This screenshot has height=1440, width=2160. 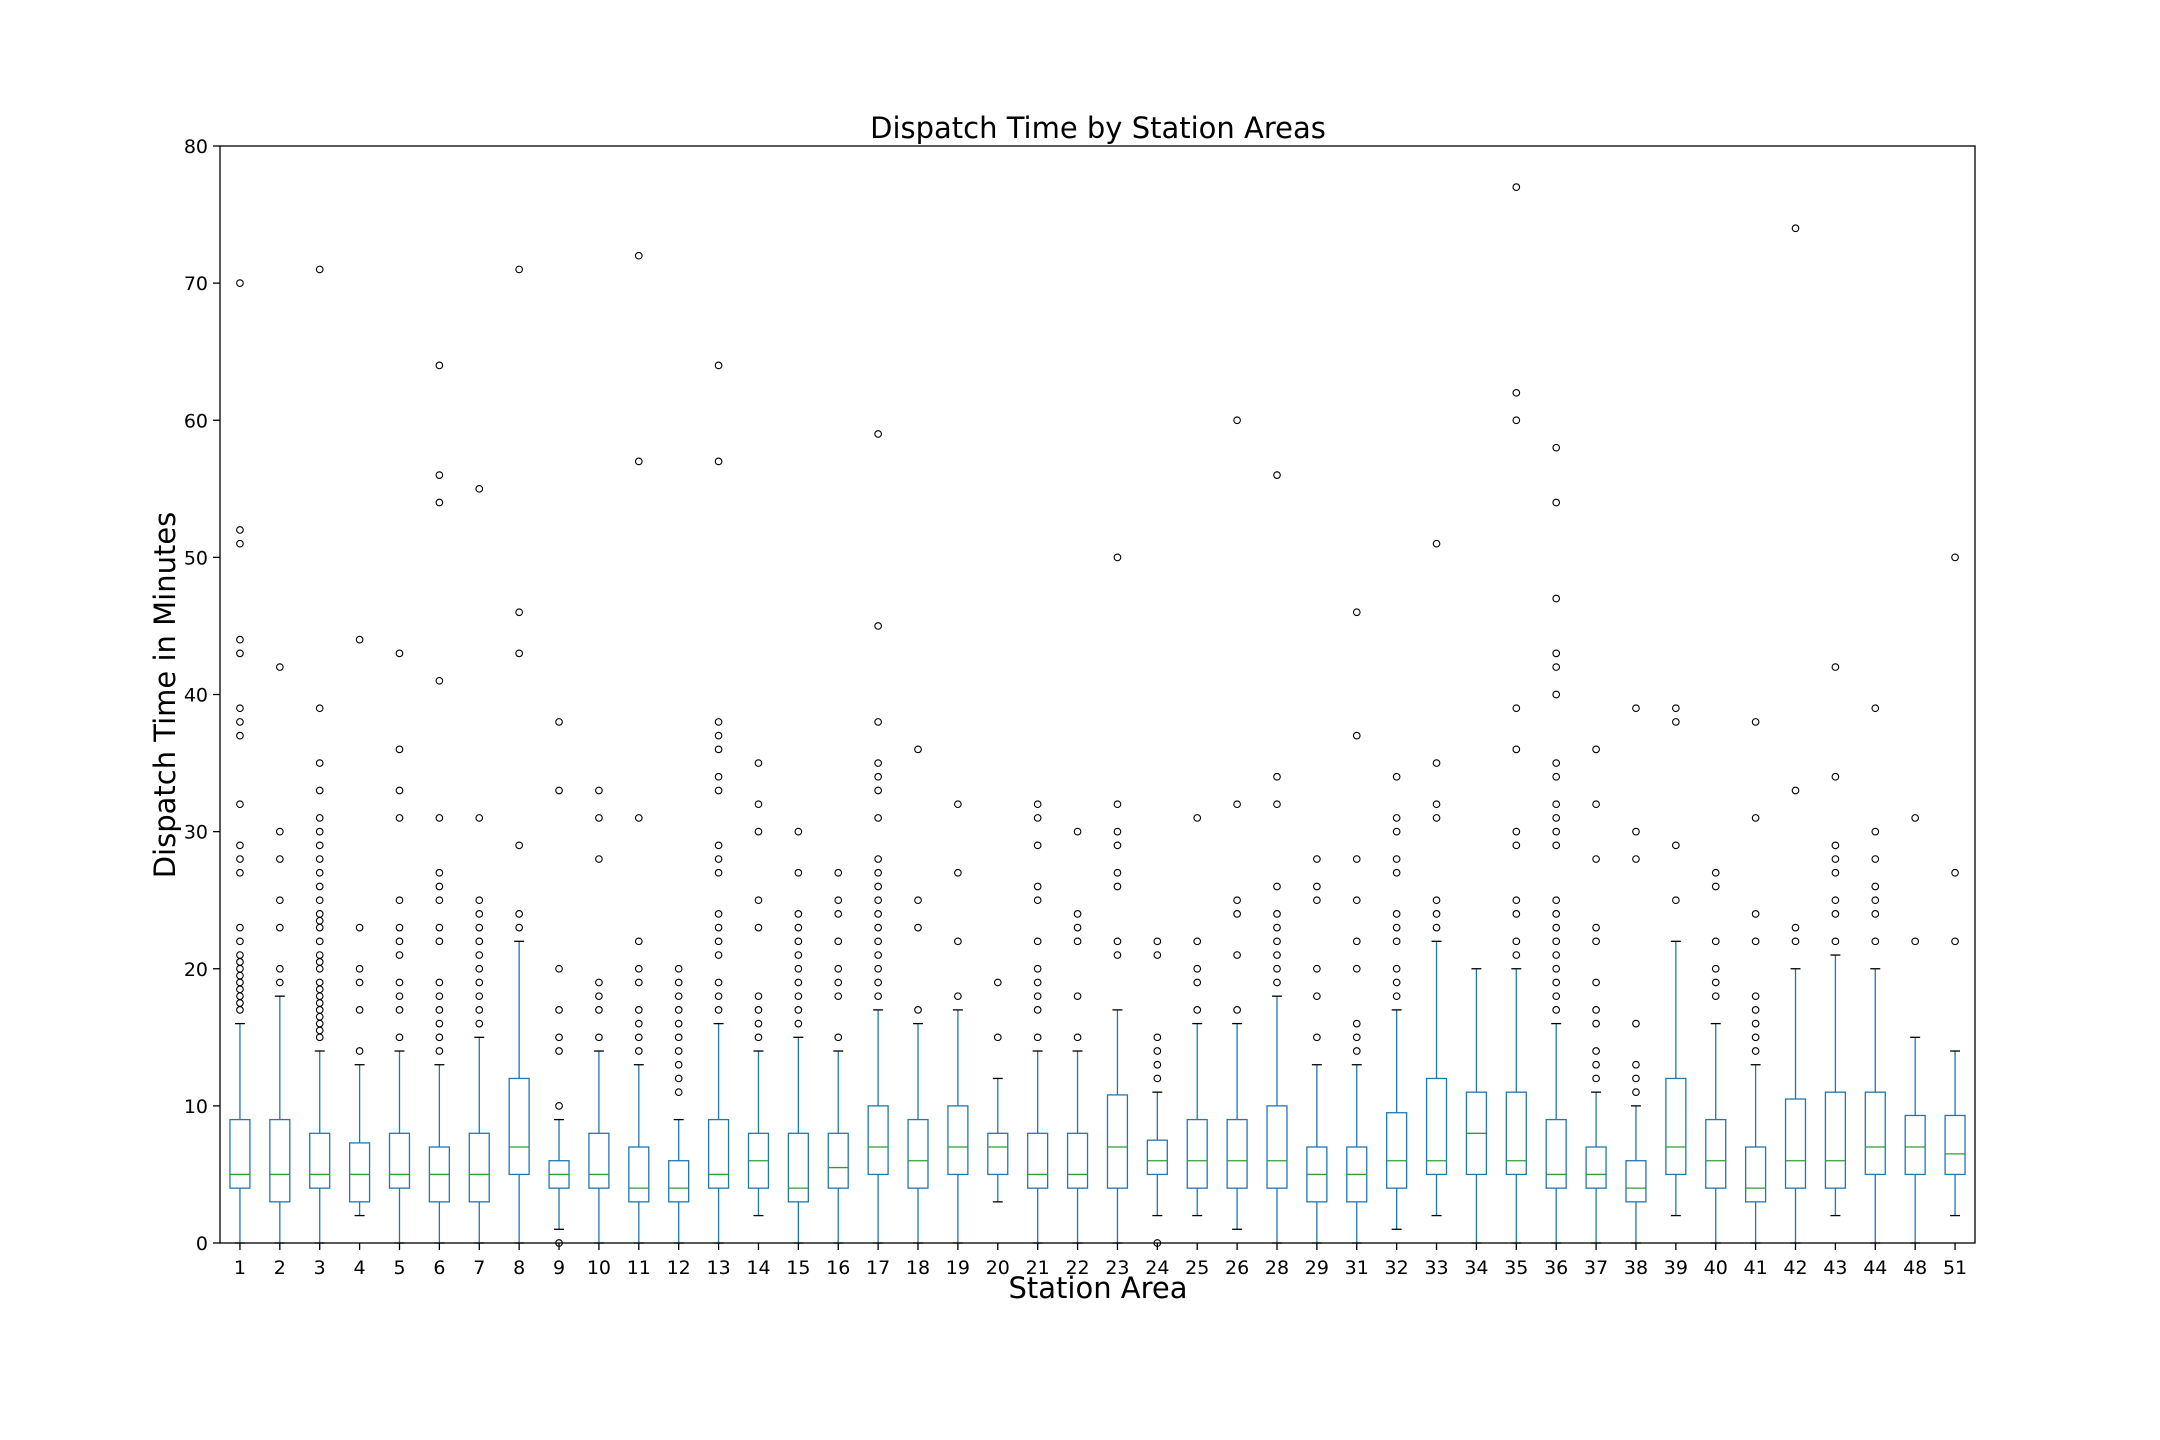 What do you see at coordinates (1237, 1268) in the screenshot?
I see `x-tick-label: 26` at bounding box center [1237, 1268].